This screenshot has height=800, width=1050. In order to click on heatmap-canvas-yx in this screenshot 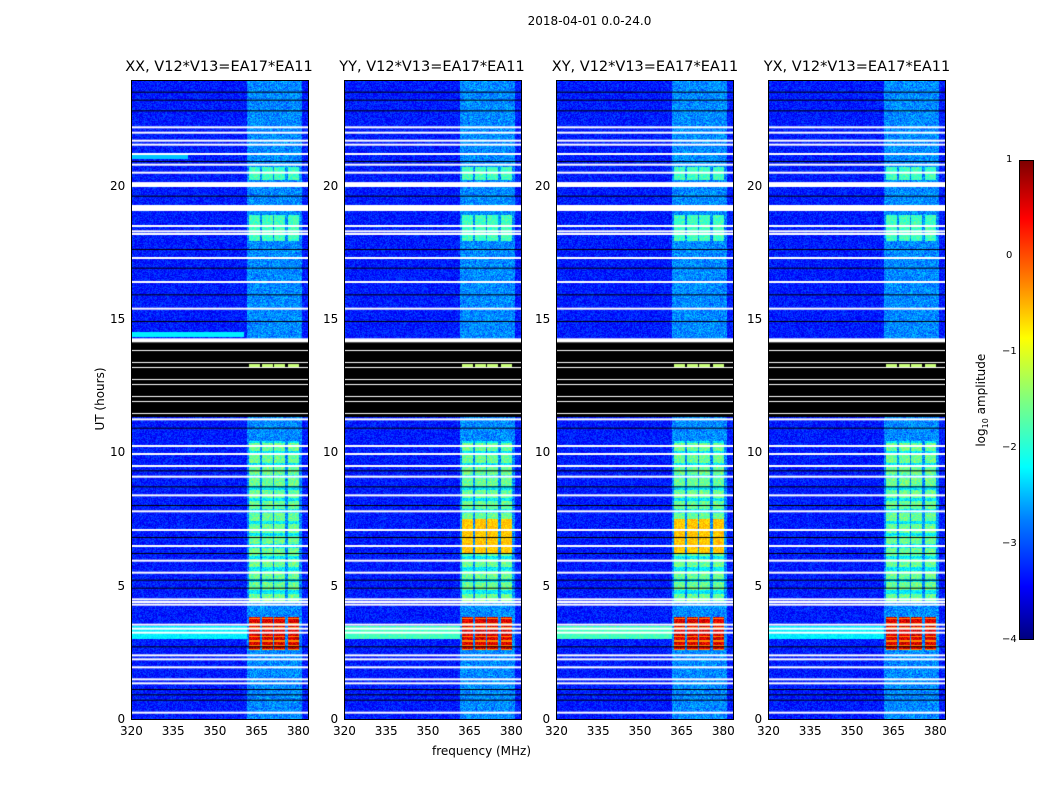, I will do `click(857, 400)`.